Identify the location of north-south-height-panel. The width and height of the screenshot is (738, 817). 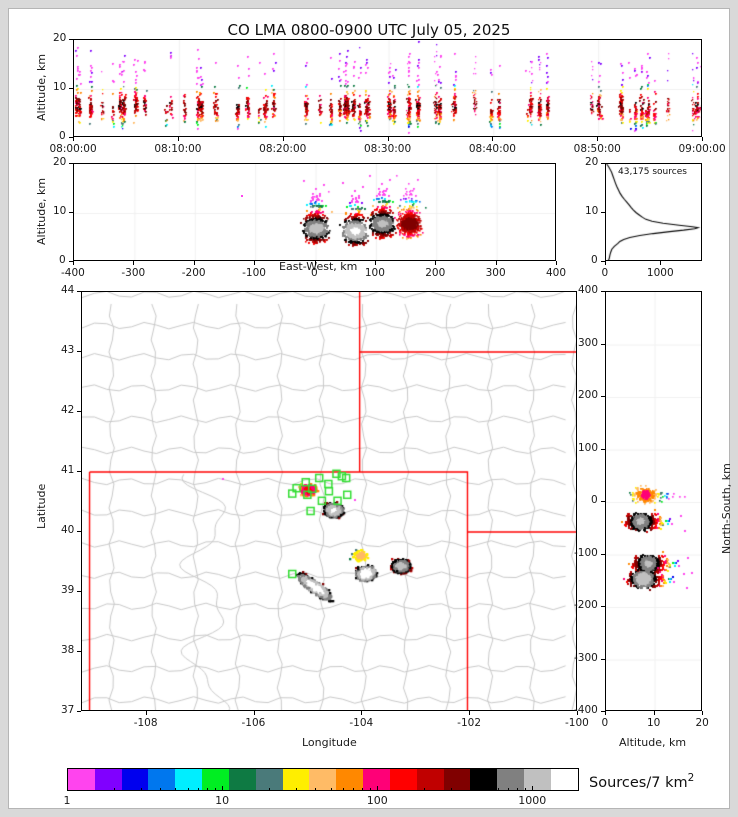
(653, 501).